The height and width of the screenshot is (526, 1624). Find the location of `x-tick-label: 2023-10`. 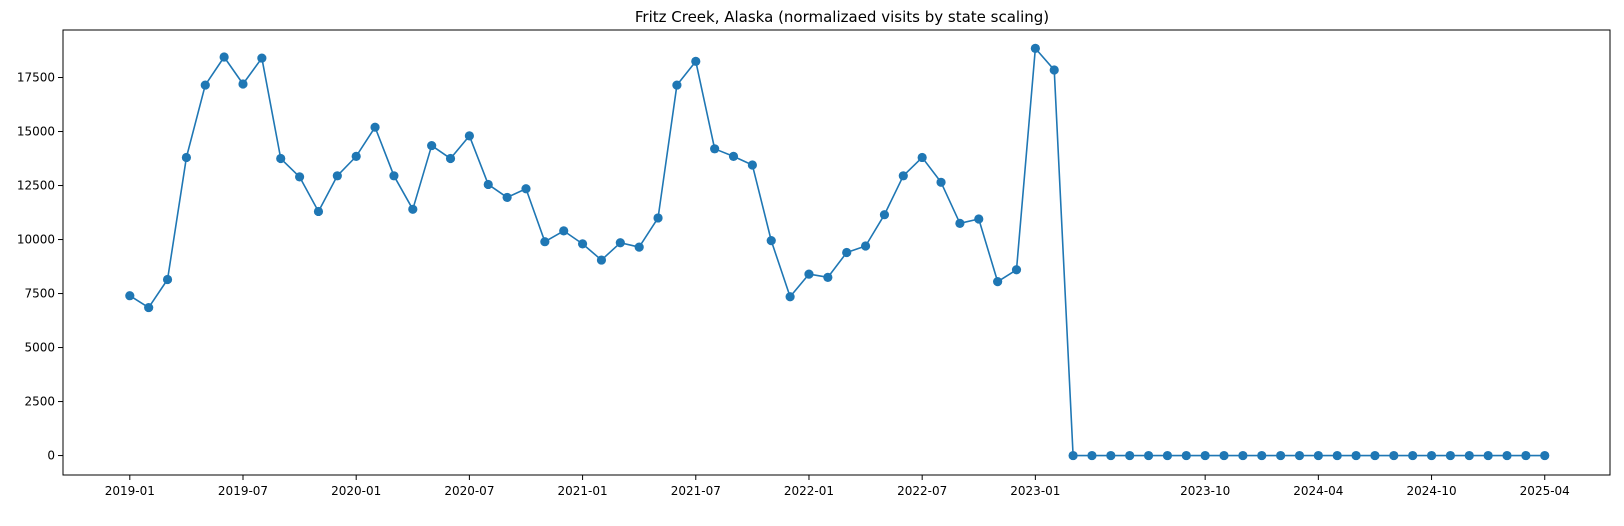

x-tick-label: 2023-10 is located at coordinates (1205, 491).